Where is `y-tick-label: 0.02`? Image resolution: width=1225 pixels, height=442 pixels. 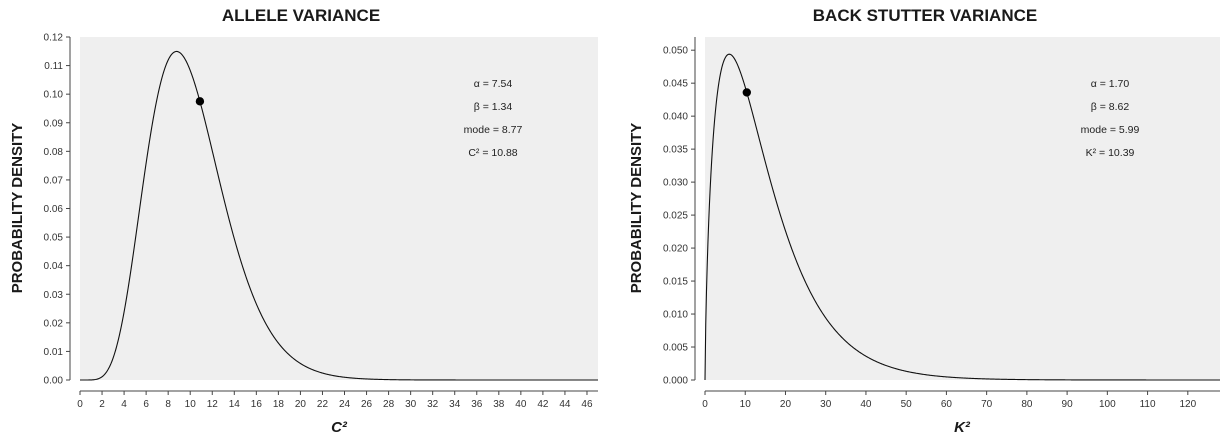
y-tick-label: 0.02 is located at coordinates (54, 323).